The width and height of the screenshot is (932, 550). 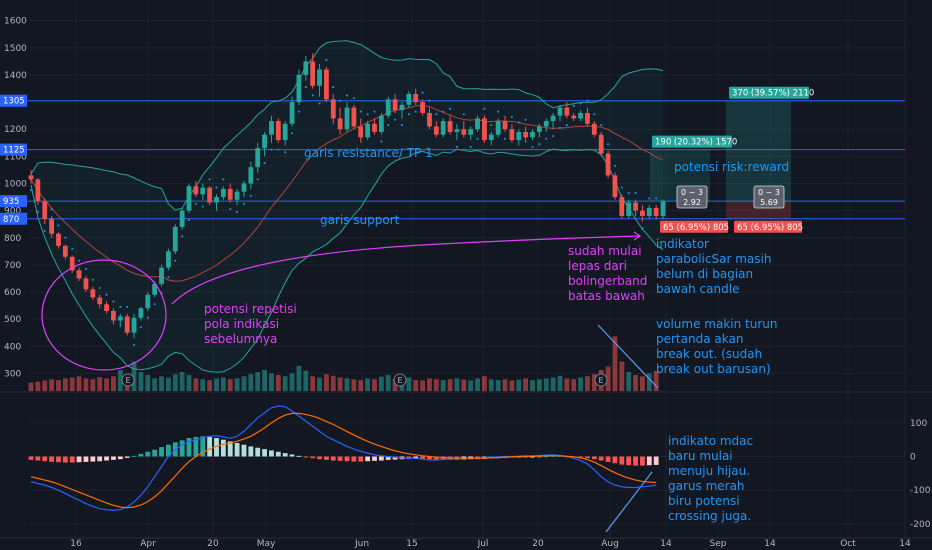 I want to click on time-tick-label: 14, so click(x=666, y=544).